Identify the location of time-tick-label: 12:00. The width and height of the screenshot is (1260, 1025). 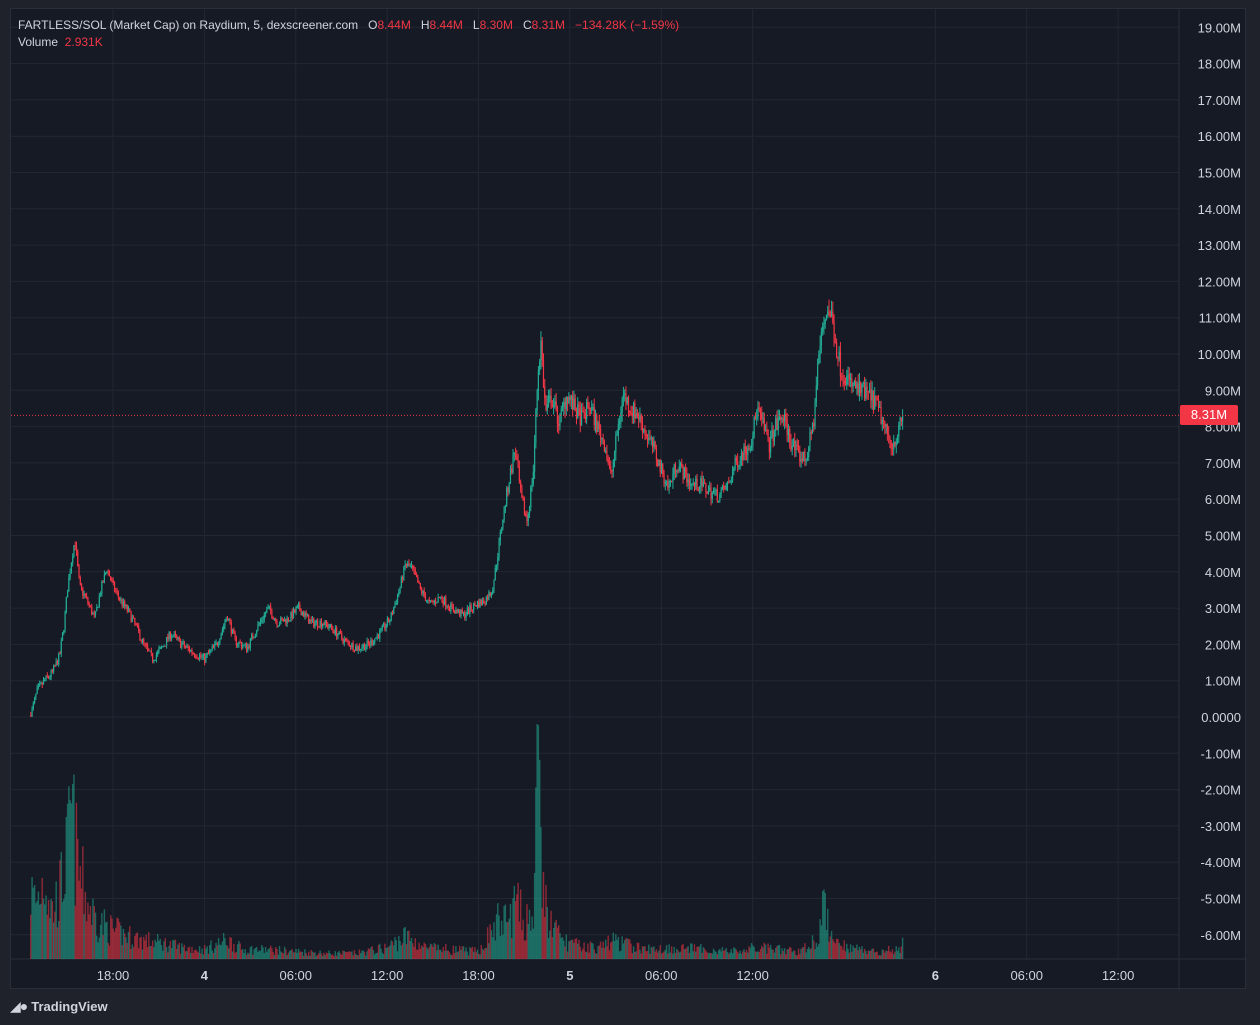
(752, 975).